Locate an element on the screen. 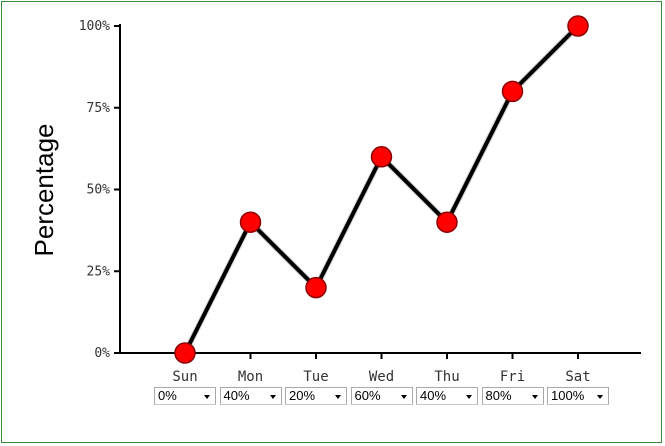 The width and height of the screenshot is (665, 446). select-value: 0% is located at coordinates (167, 395).